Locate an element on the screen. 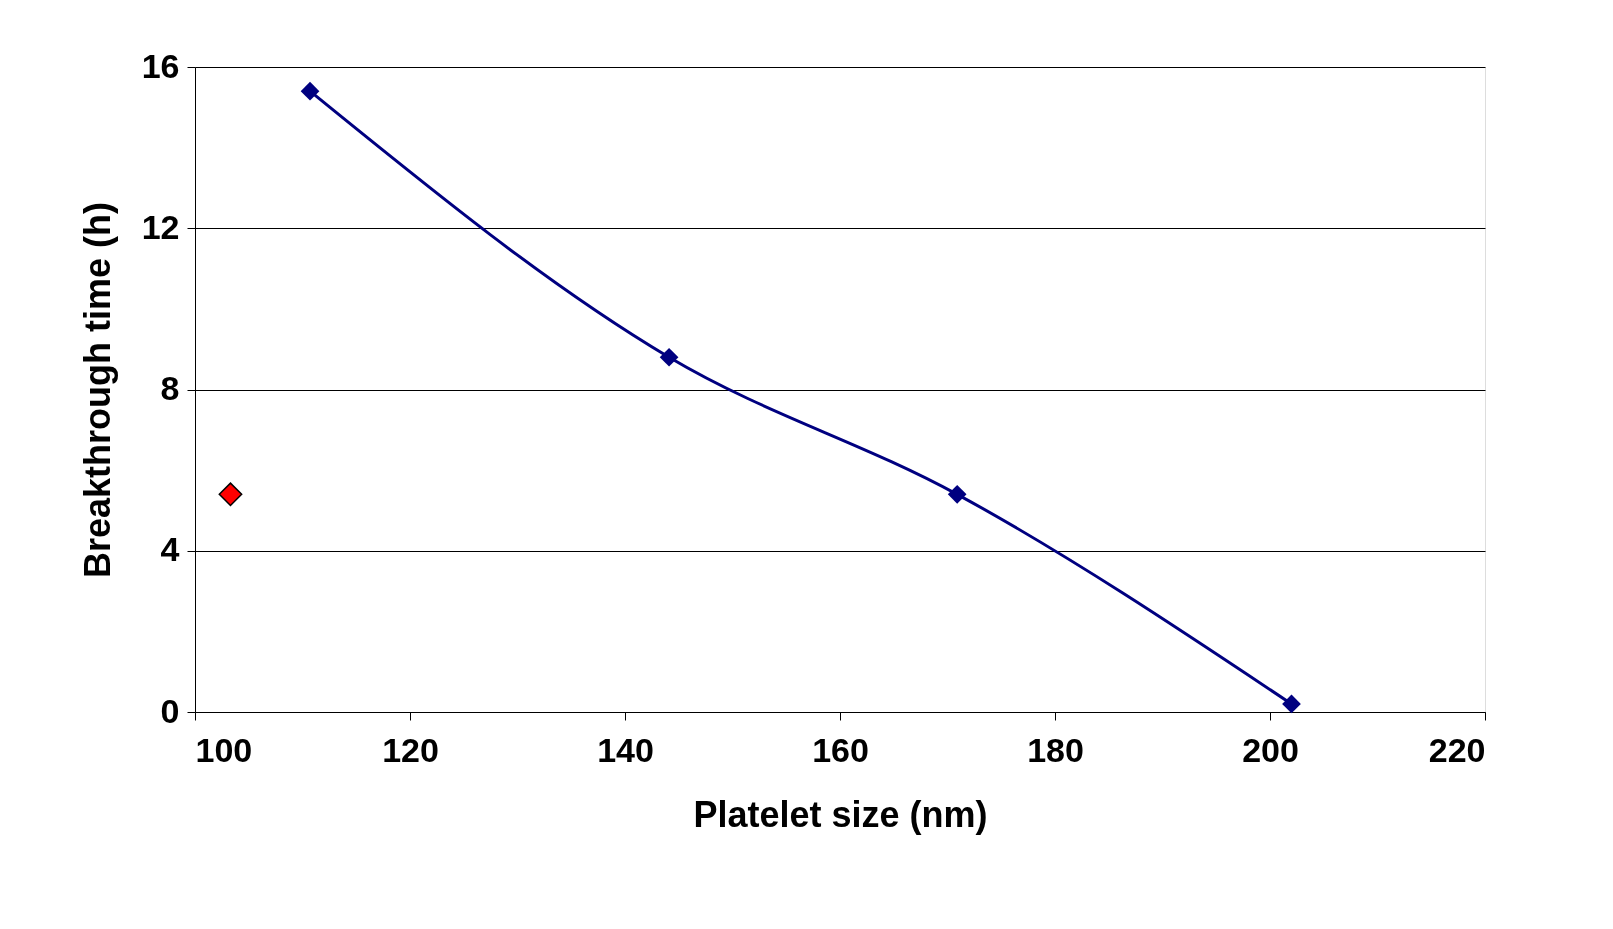  x-tick-label: 160 is located at coordinates (840, 749).